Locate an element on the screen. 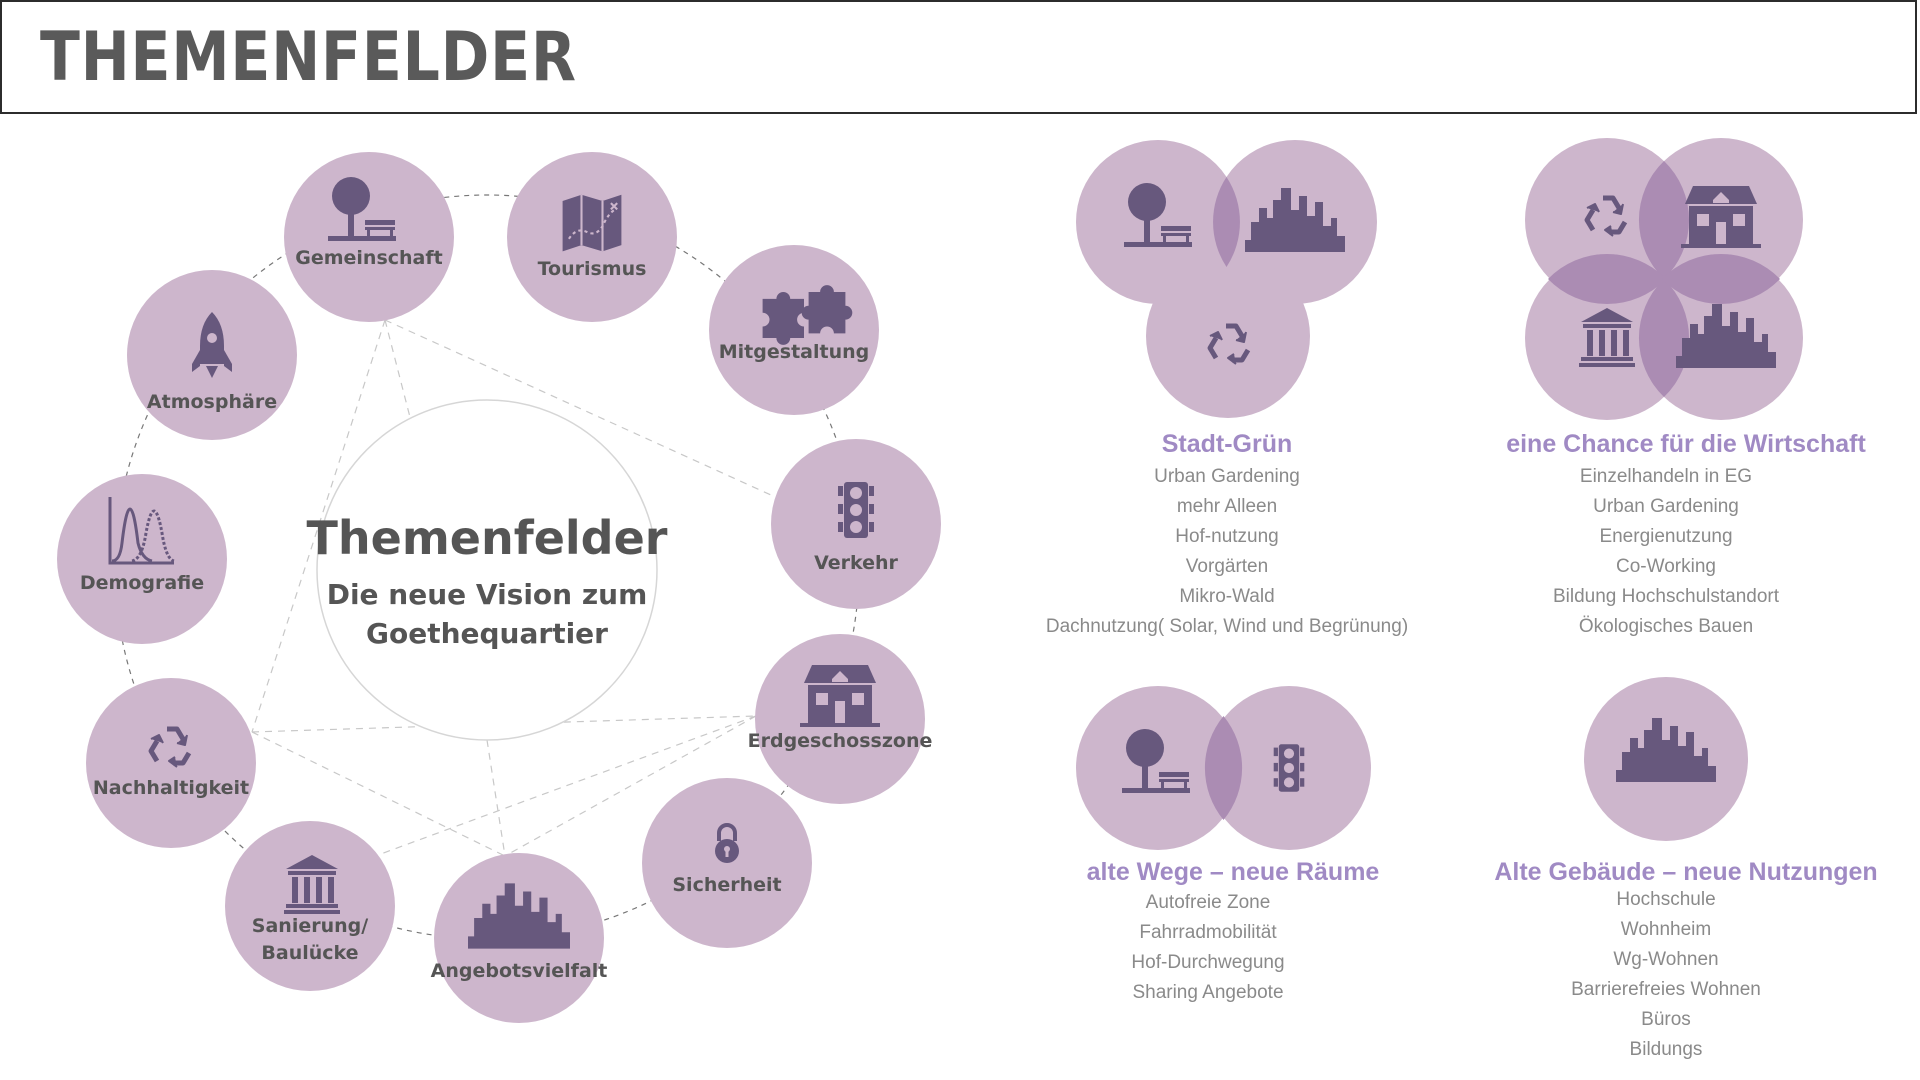 This screenshot has width=1920, height=1080. venn-wirtschaft is located at coordinates (1664, 279).